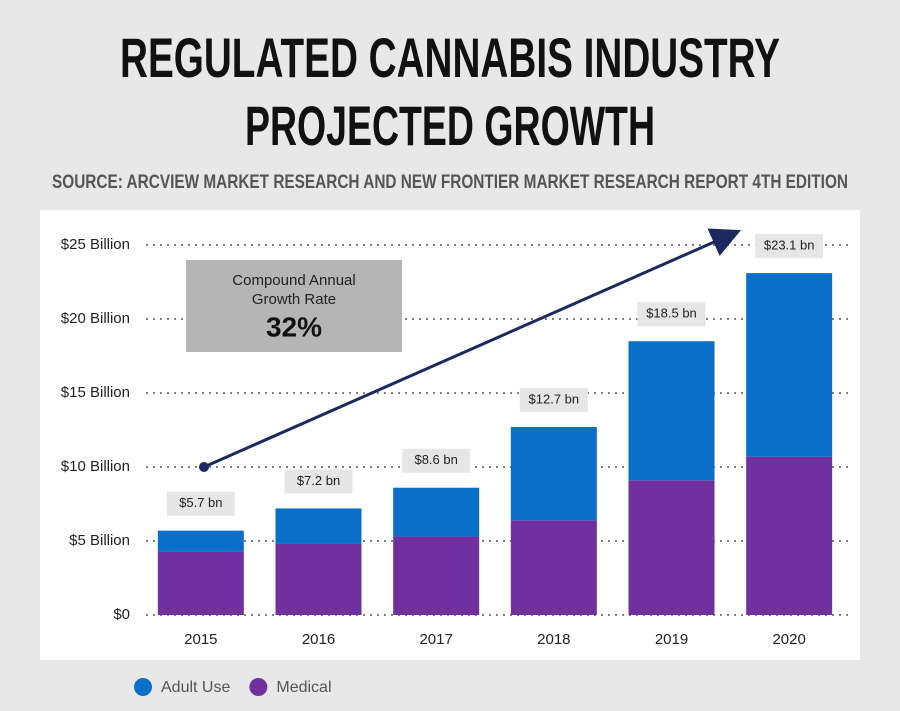  Describe the element at coordinates (95, 318) in the screenshot. I see `y-tick-label: $20 Billion` at that location.